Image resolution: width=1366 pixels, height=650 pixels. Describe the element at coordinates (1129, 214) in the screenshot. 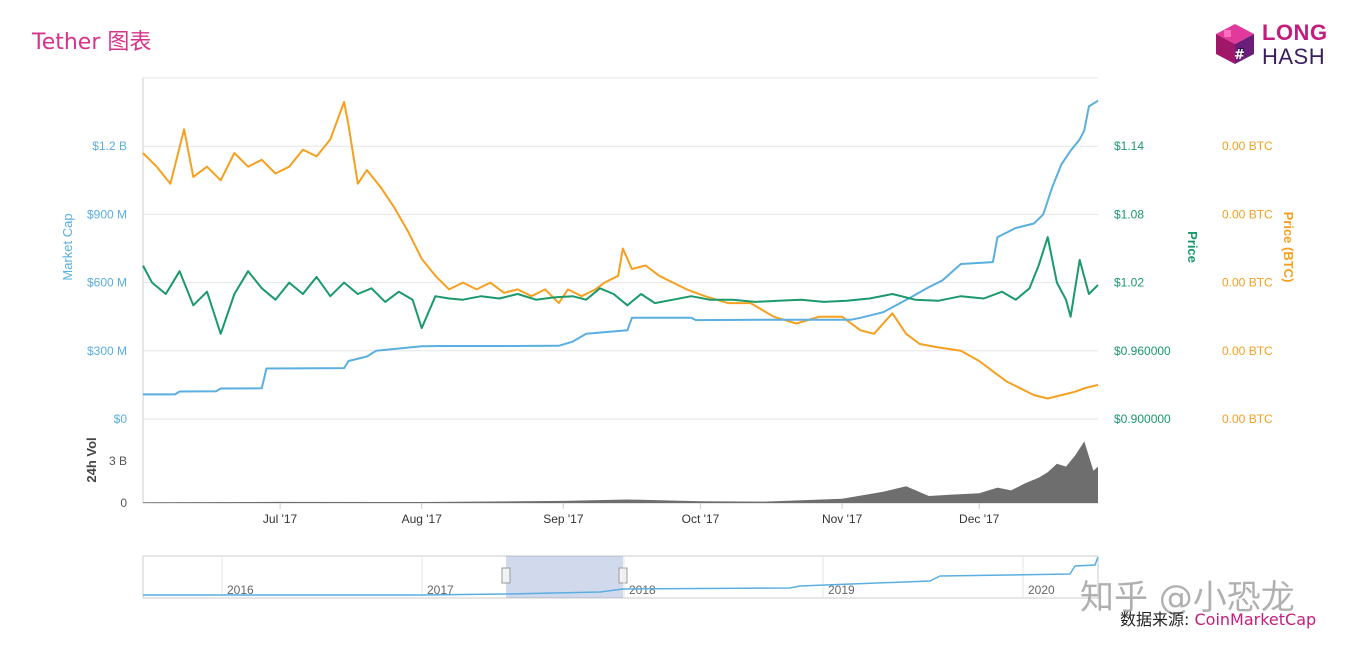

I see `price-tick-label: $1.08` at that location.